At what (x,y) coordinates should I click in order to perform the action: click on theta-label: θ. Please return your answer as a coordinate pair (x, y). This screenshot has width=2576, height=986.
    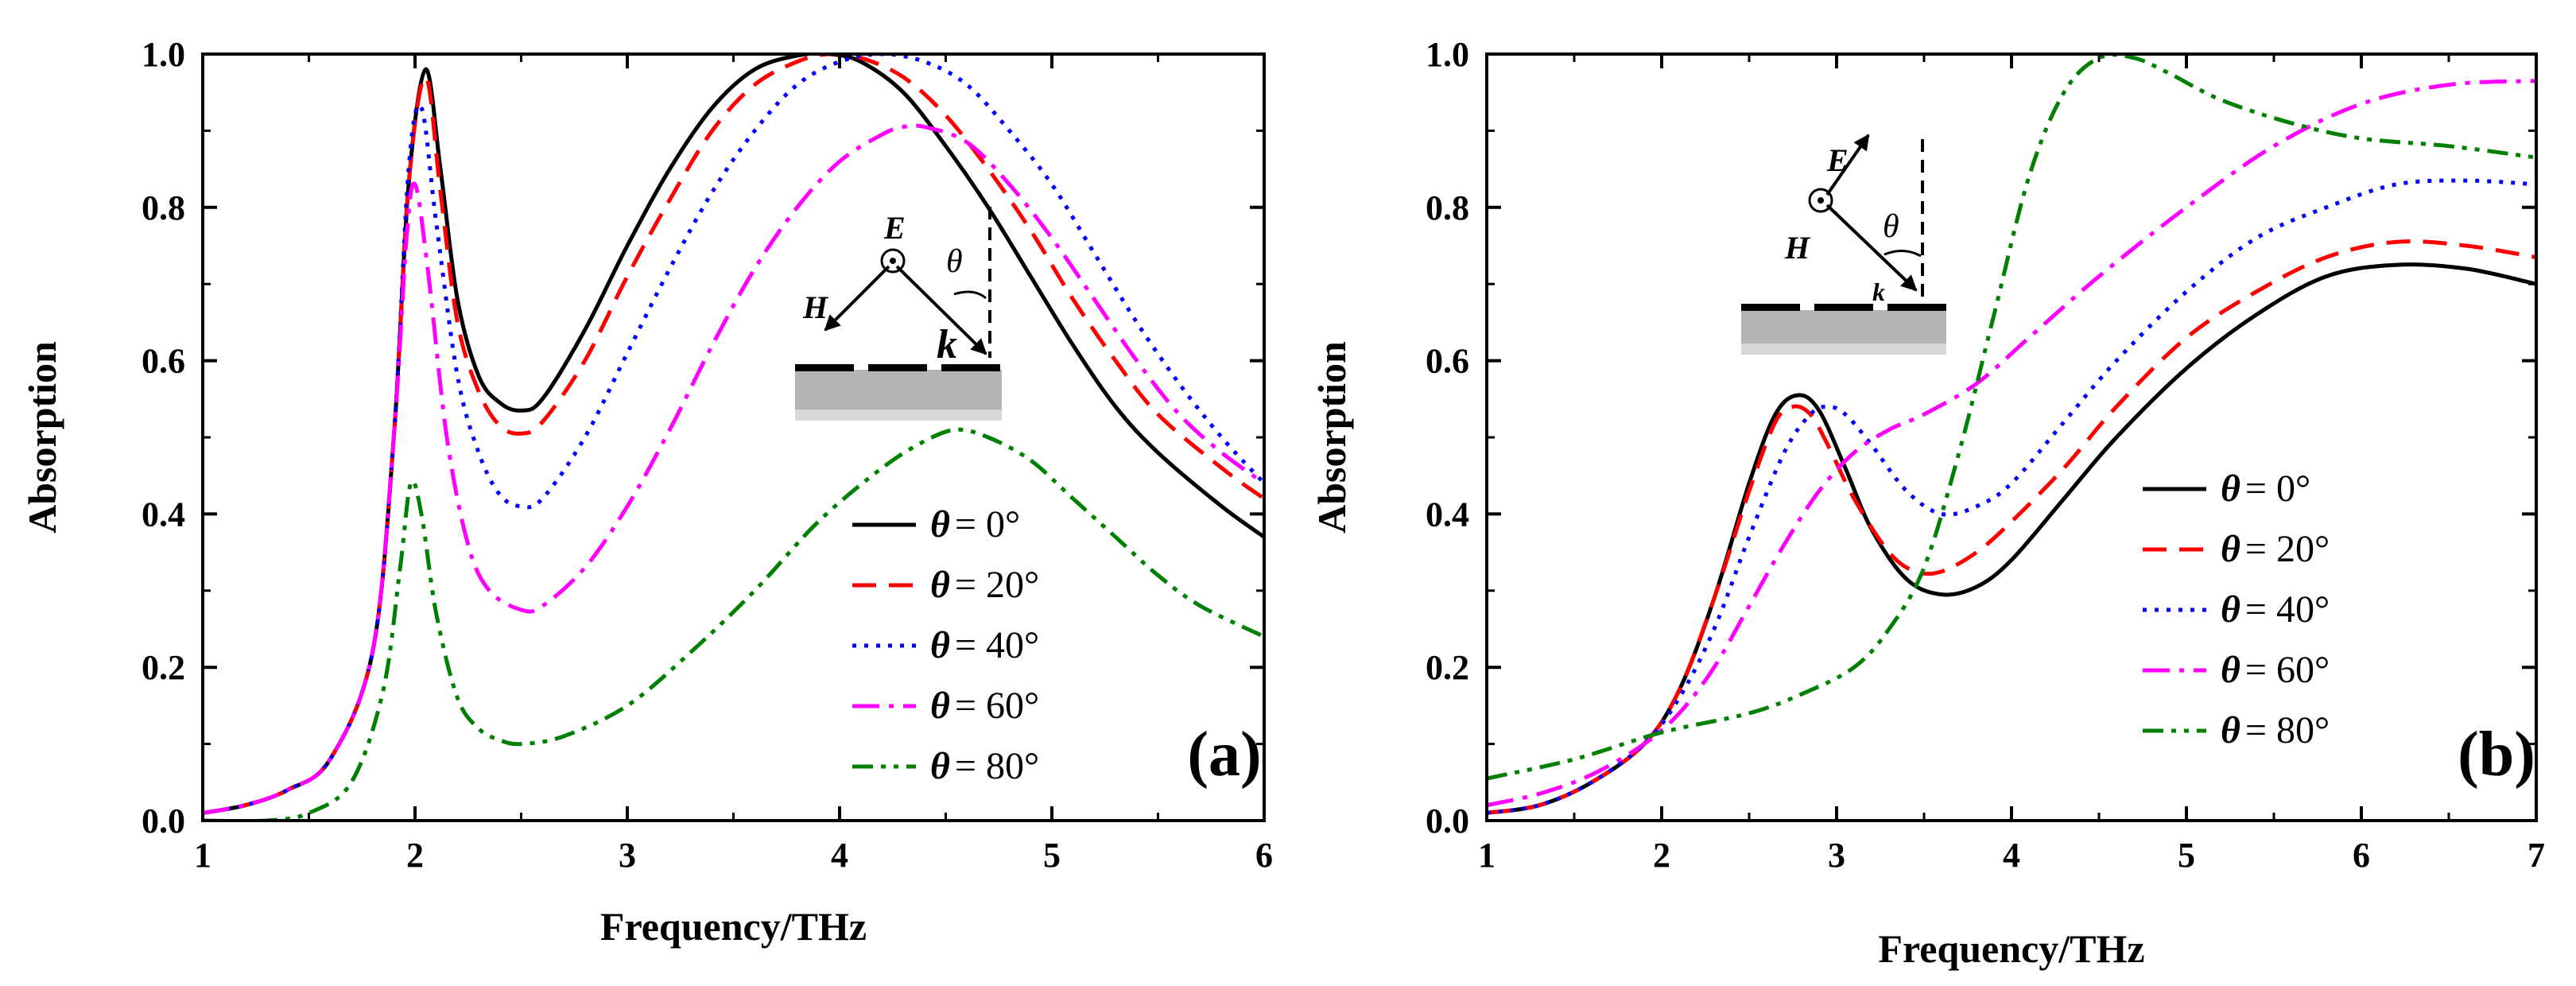
    Looking at the image, I should click on (955, 261).